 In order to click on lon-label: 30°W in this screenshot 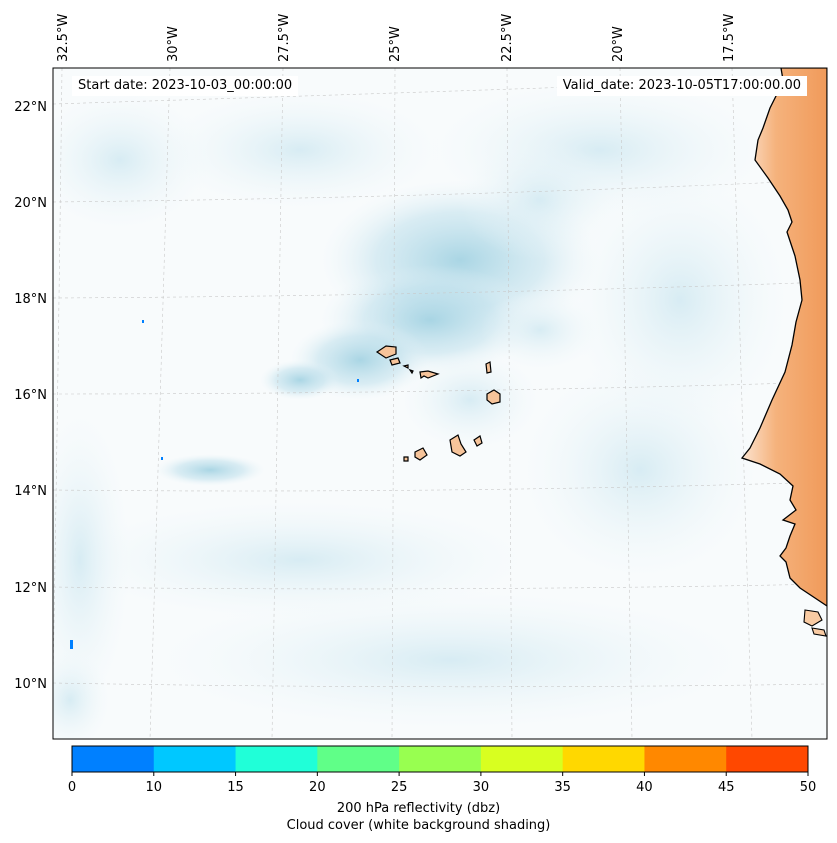, I will do `click(173, 44)`.